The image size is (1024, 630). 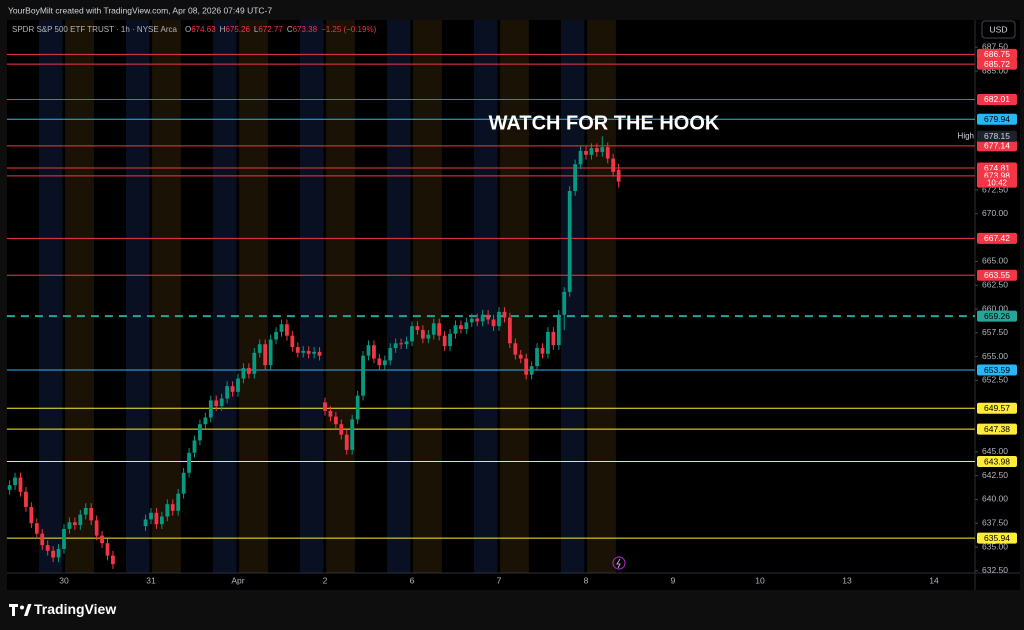 What do you see at coordinates (934, 580) in the screenshot?
I see `x-tick-label: 14` at bounding box center [934, 580].